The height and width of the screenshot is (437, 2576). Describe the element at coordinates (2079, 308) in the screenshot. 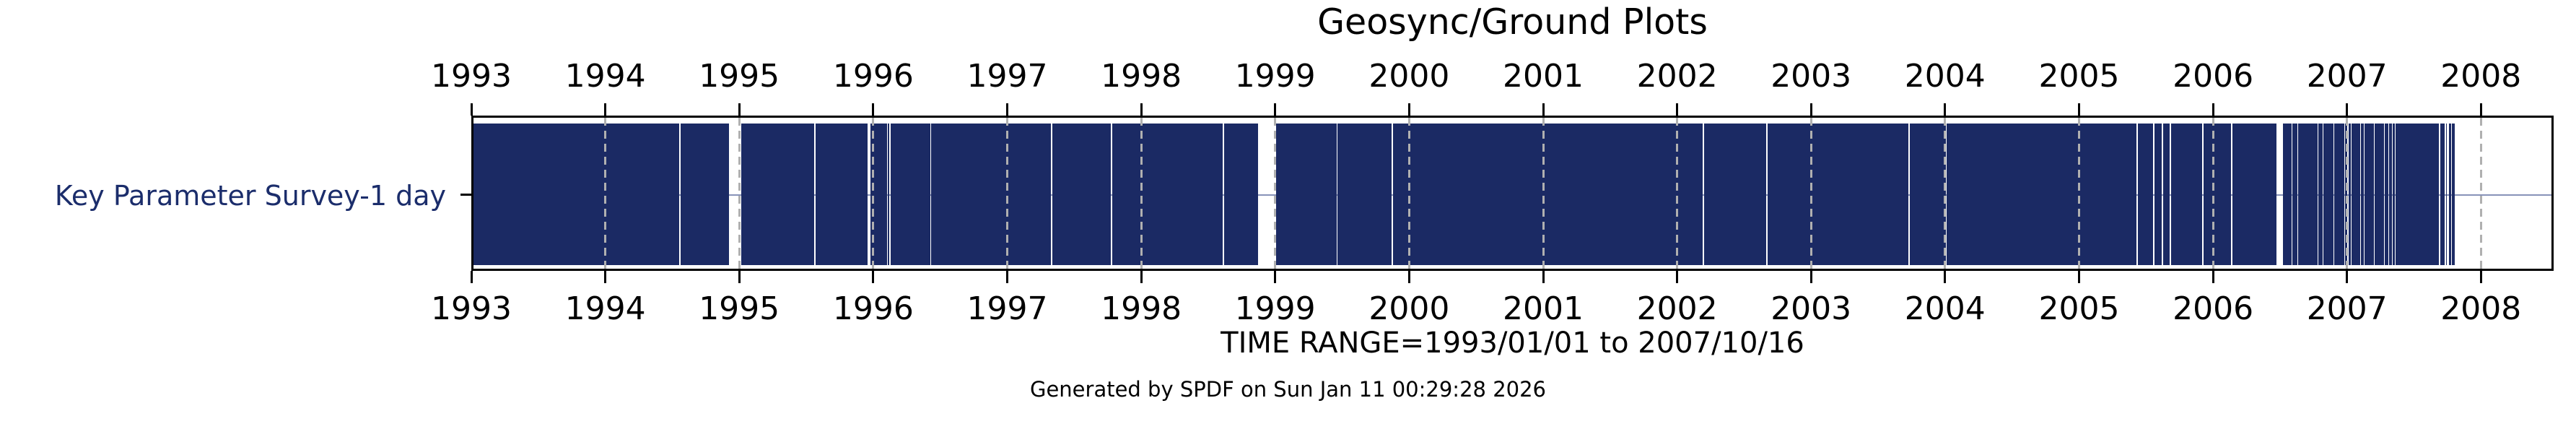

I see `x-tick-label-bottom: 2005` at that location.